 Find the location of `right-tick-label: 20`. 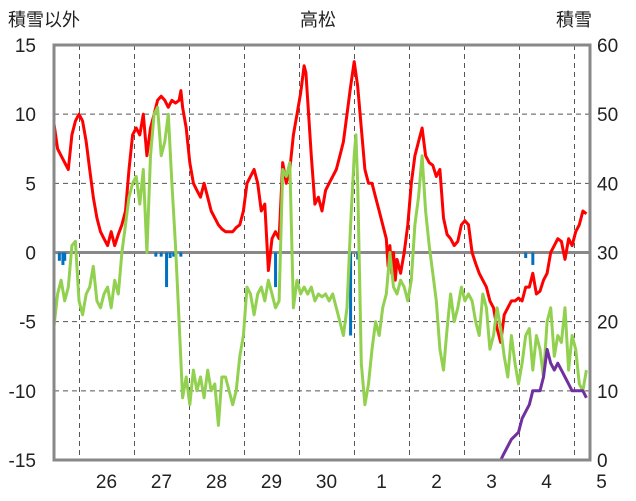

right-tick-label: 20 is located at coordinates (607, 323).